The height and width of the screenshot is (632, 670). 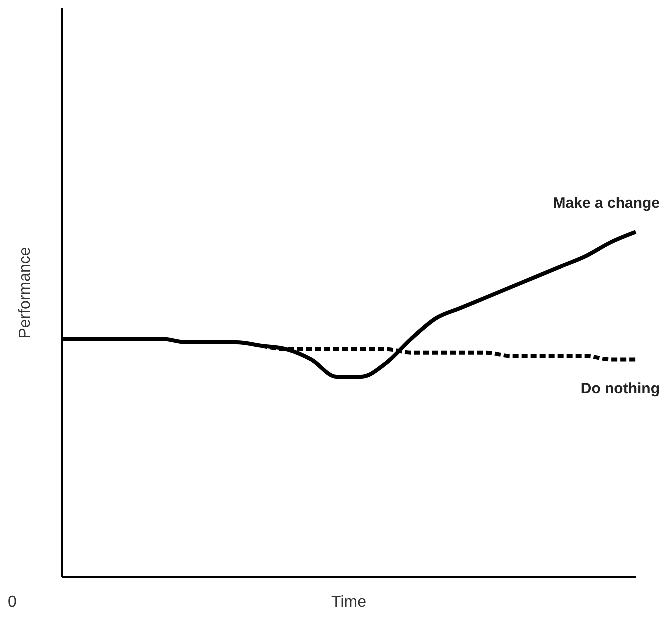 I want to click on series-label: Do nothing, so click(x=620, y=389).